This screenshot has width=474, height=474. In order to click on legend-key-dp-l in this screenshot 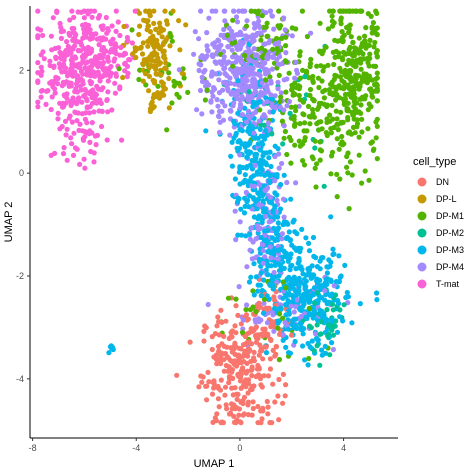, I will do `click(422, 199)`.